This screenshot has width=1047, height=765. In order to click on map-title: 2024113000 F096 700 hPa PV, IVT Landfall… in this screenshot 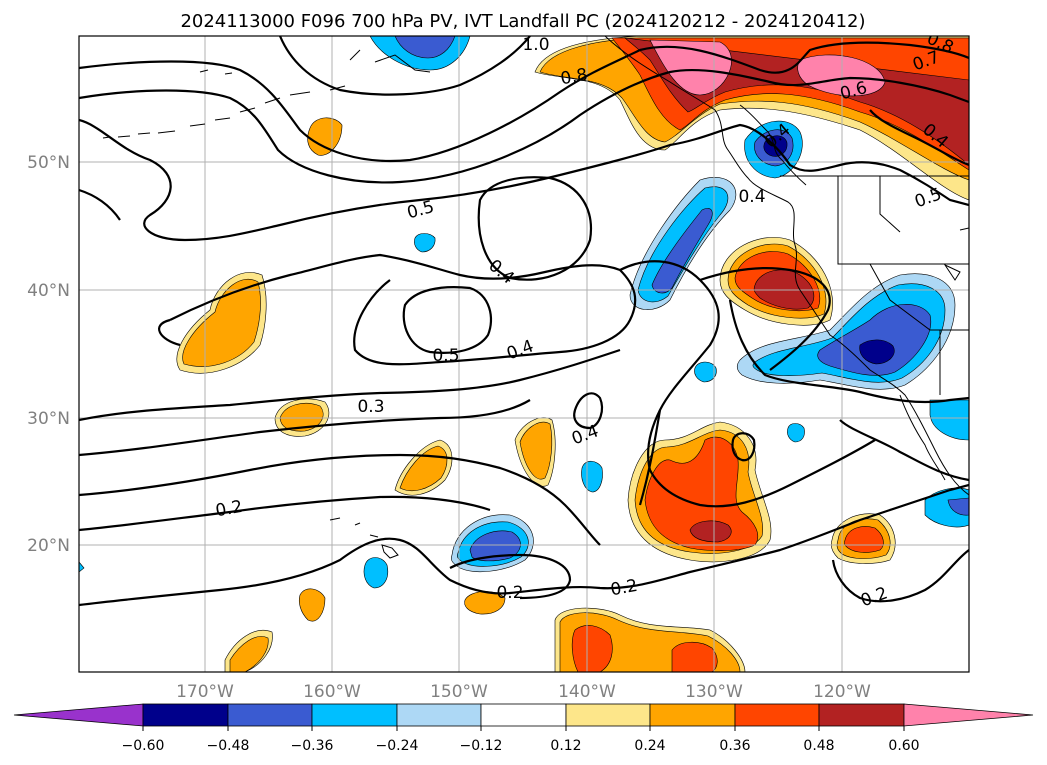, I will do `click(522, 21)`.